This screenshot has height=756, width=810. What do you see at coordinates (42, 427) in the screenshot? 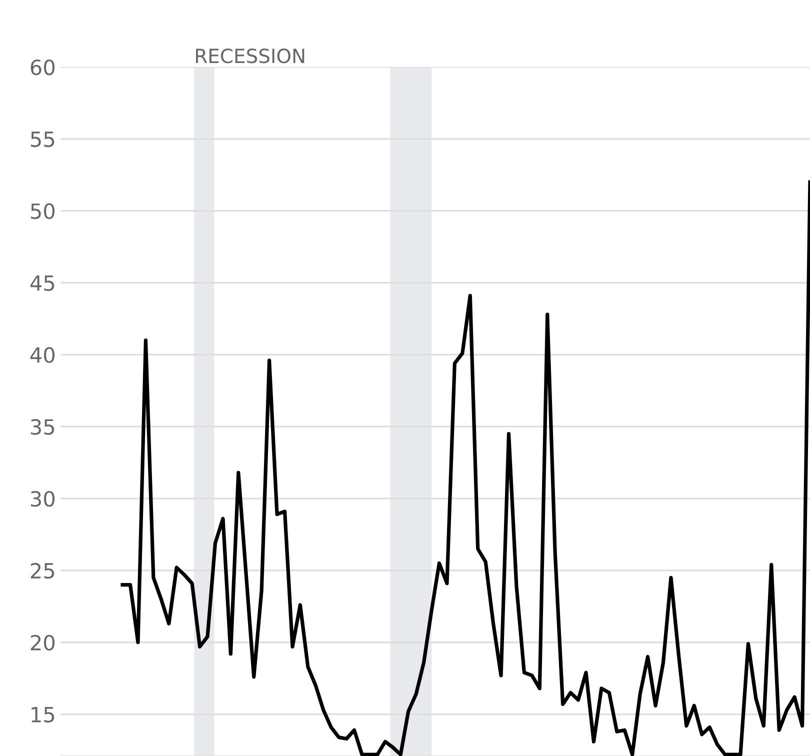
I see `y-tick-label: 35` at bounding box center [42, 427].